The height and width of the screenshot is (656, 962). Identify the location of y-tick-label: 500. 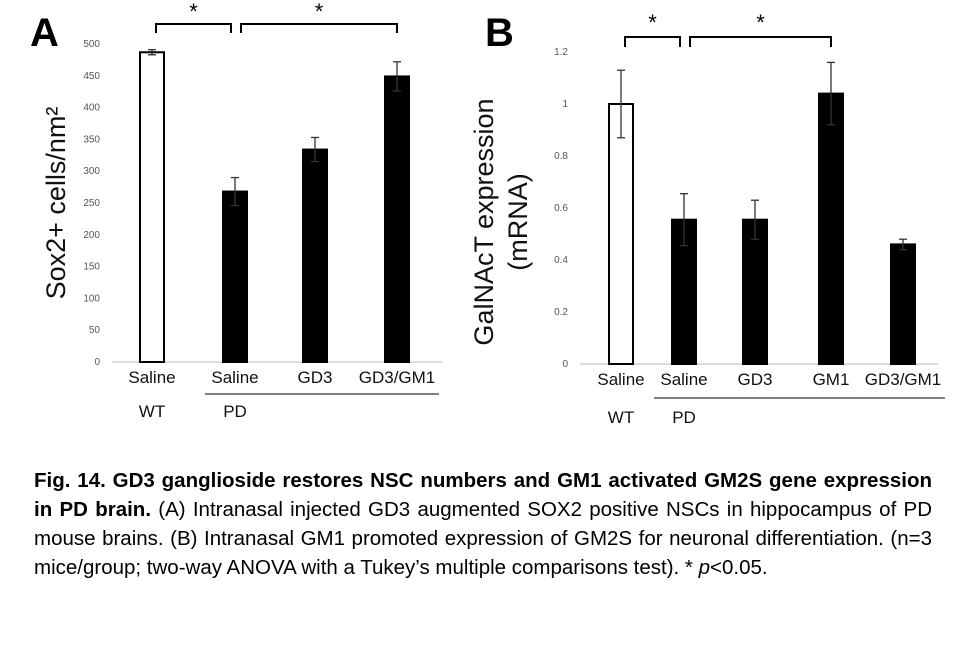
(91, 44).